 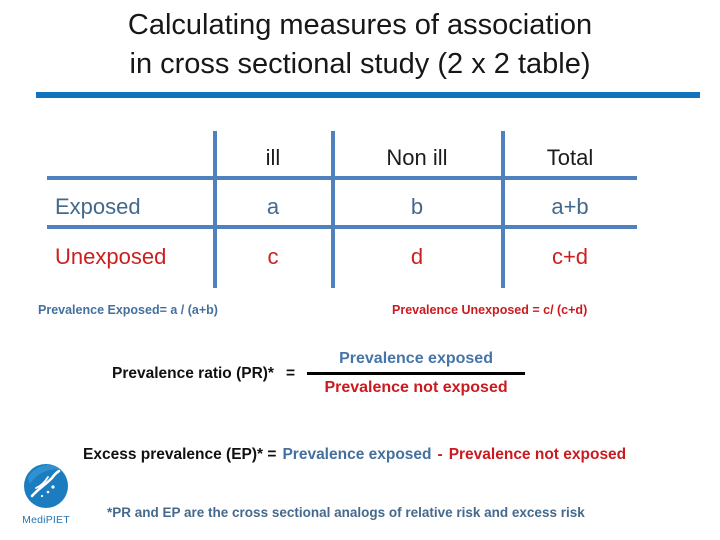 I want to click on pr-denominator: Prevalence not exposed, so click(x=416, y=387).